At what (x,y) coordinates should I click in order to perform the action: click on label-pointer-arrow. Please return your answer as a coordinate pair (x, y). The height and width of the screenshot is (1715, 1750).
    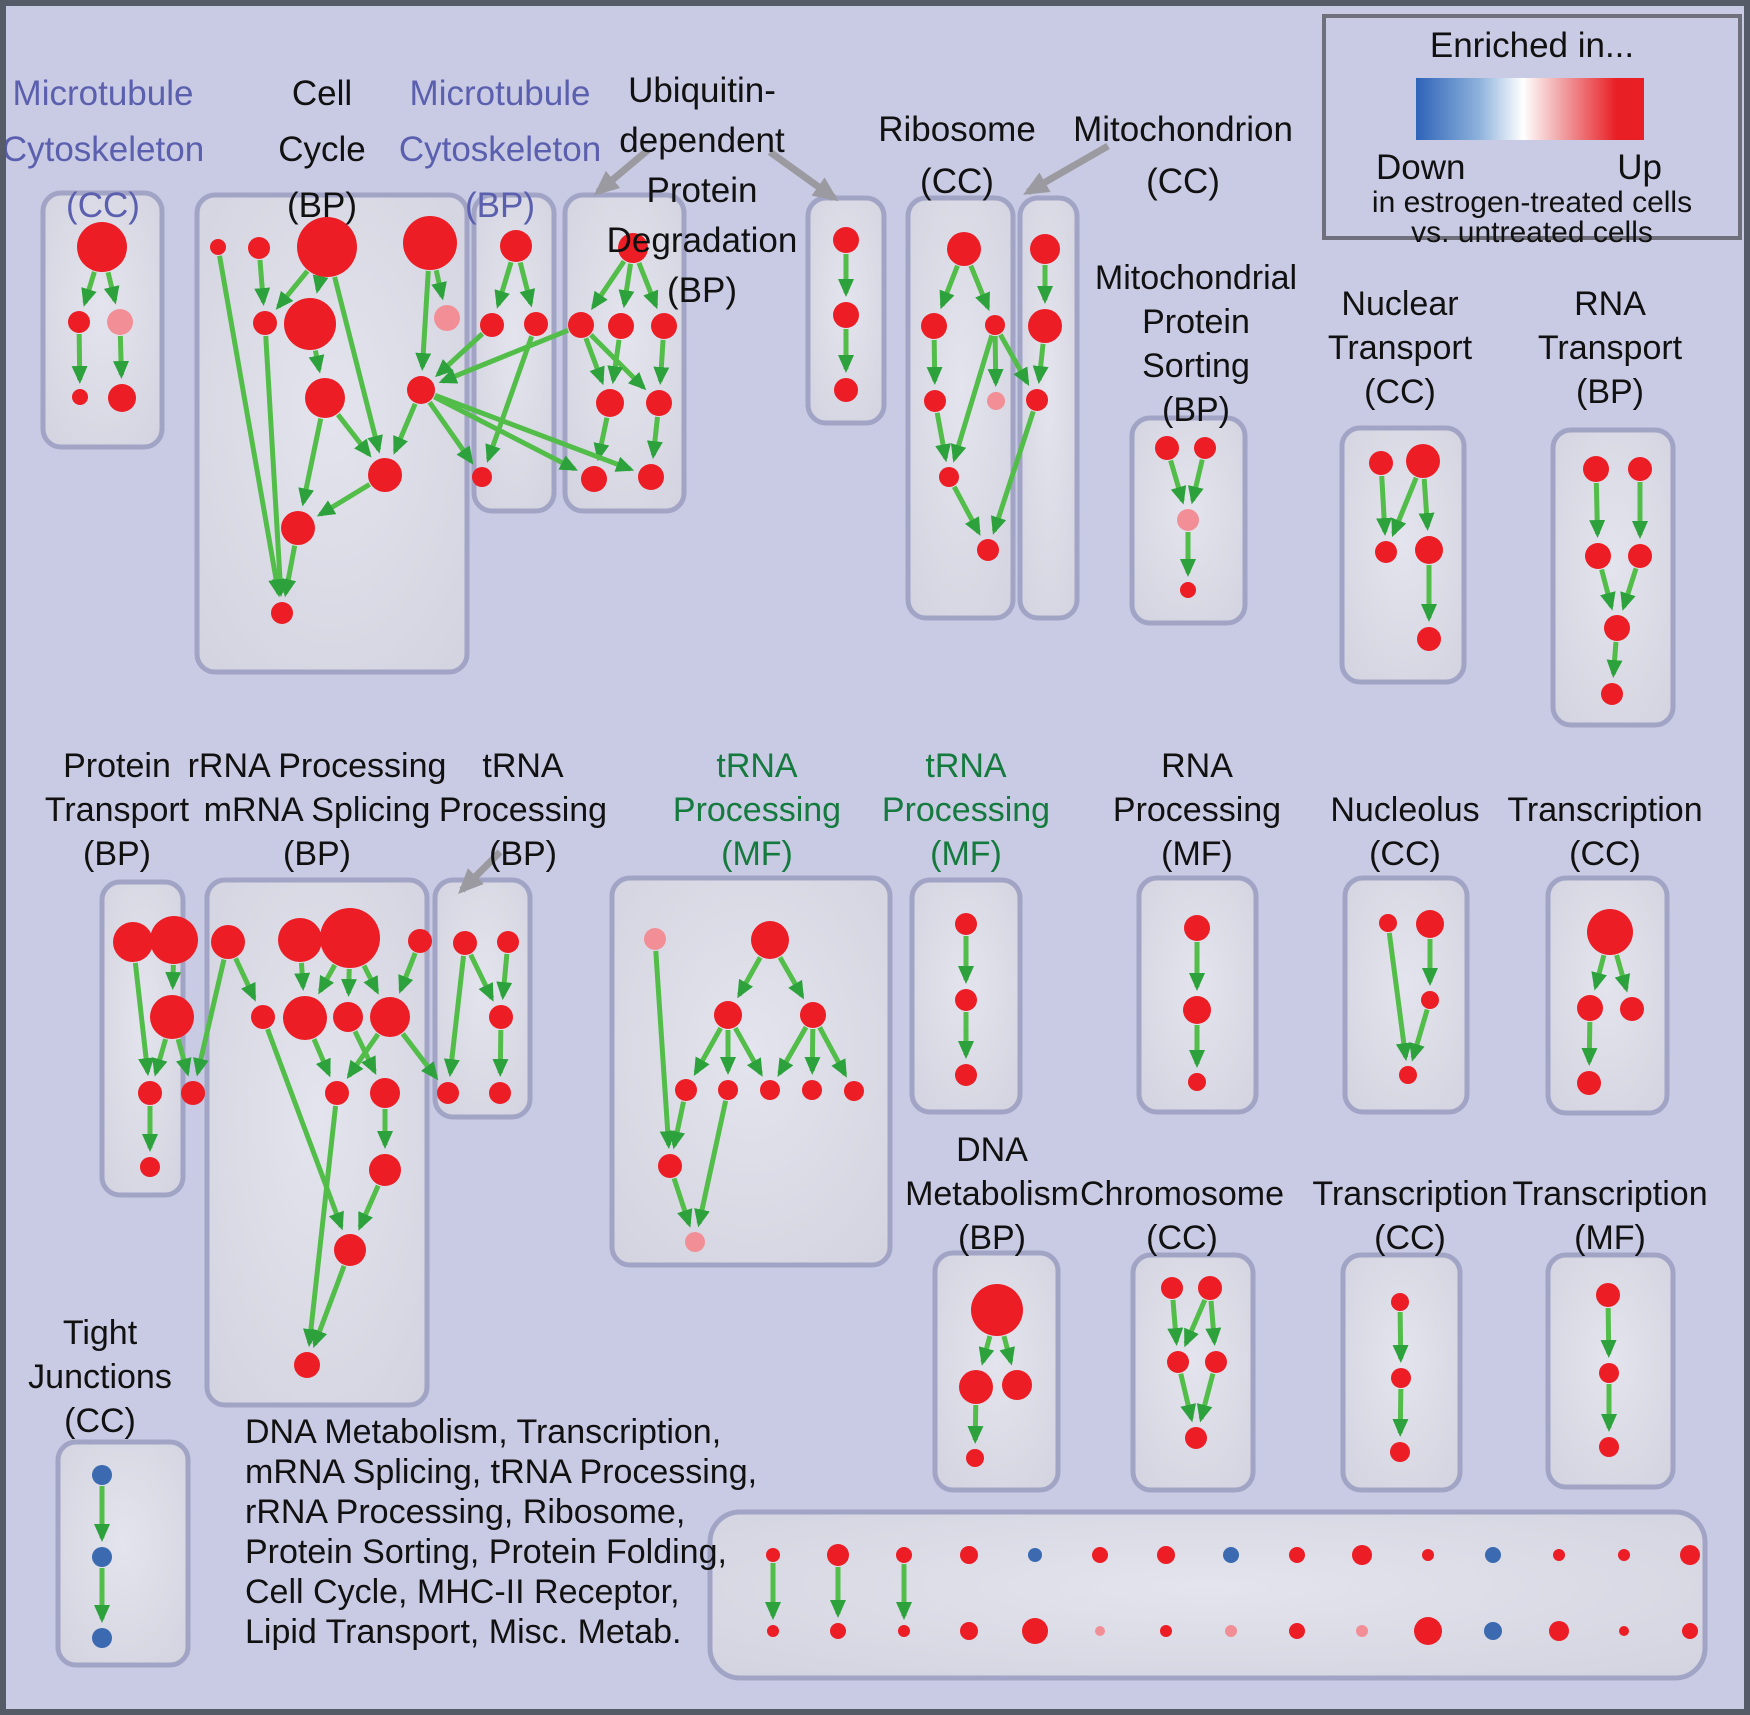
    Looking at the image, I should click on (480, 871).